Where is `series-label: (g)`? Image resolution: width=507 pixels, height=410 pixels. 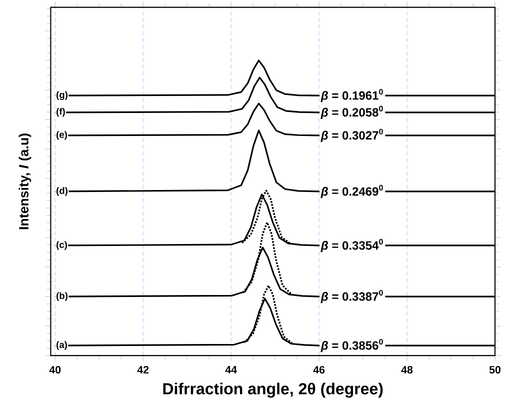 series-label: (g) is located at coordinates (62, 95).